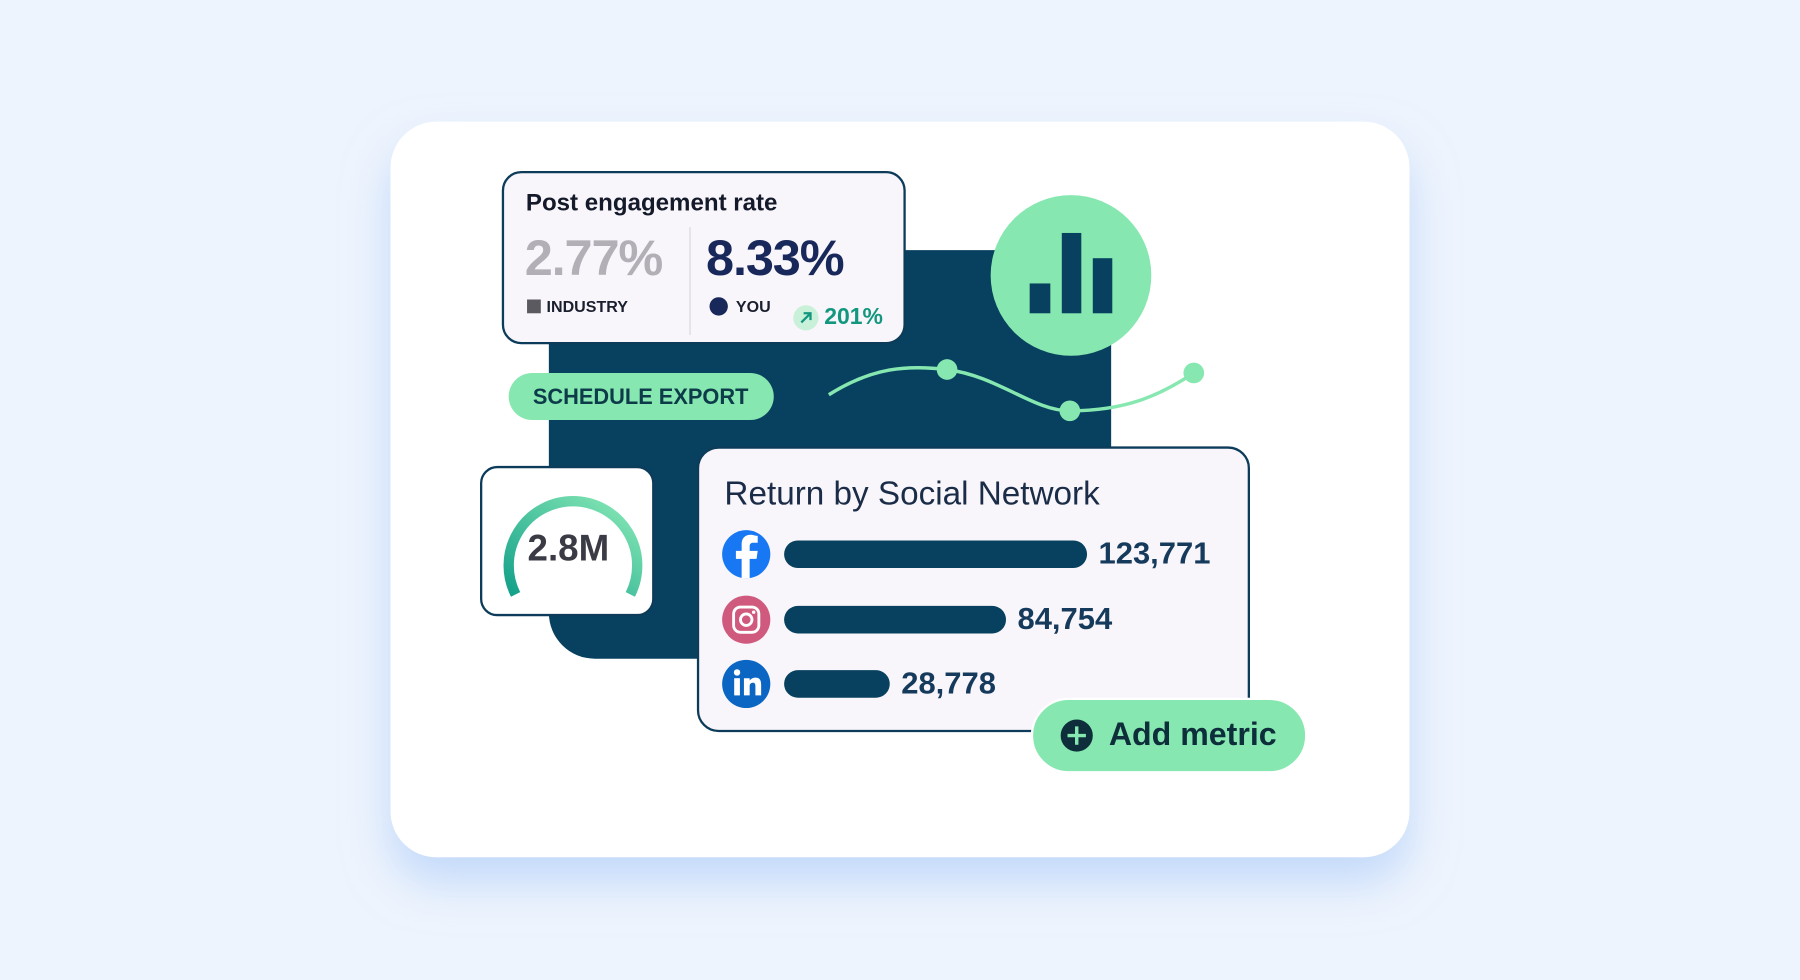 Image resolution: width=1800 pixels, height=980 pixels. Describe the element at coordinates (1155, 553) in the screenshot. I see `bar-value: 123,771` at that location.